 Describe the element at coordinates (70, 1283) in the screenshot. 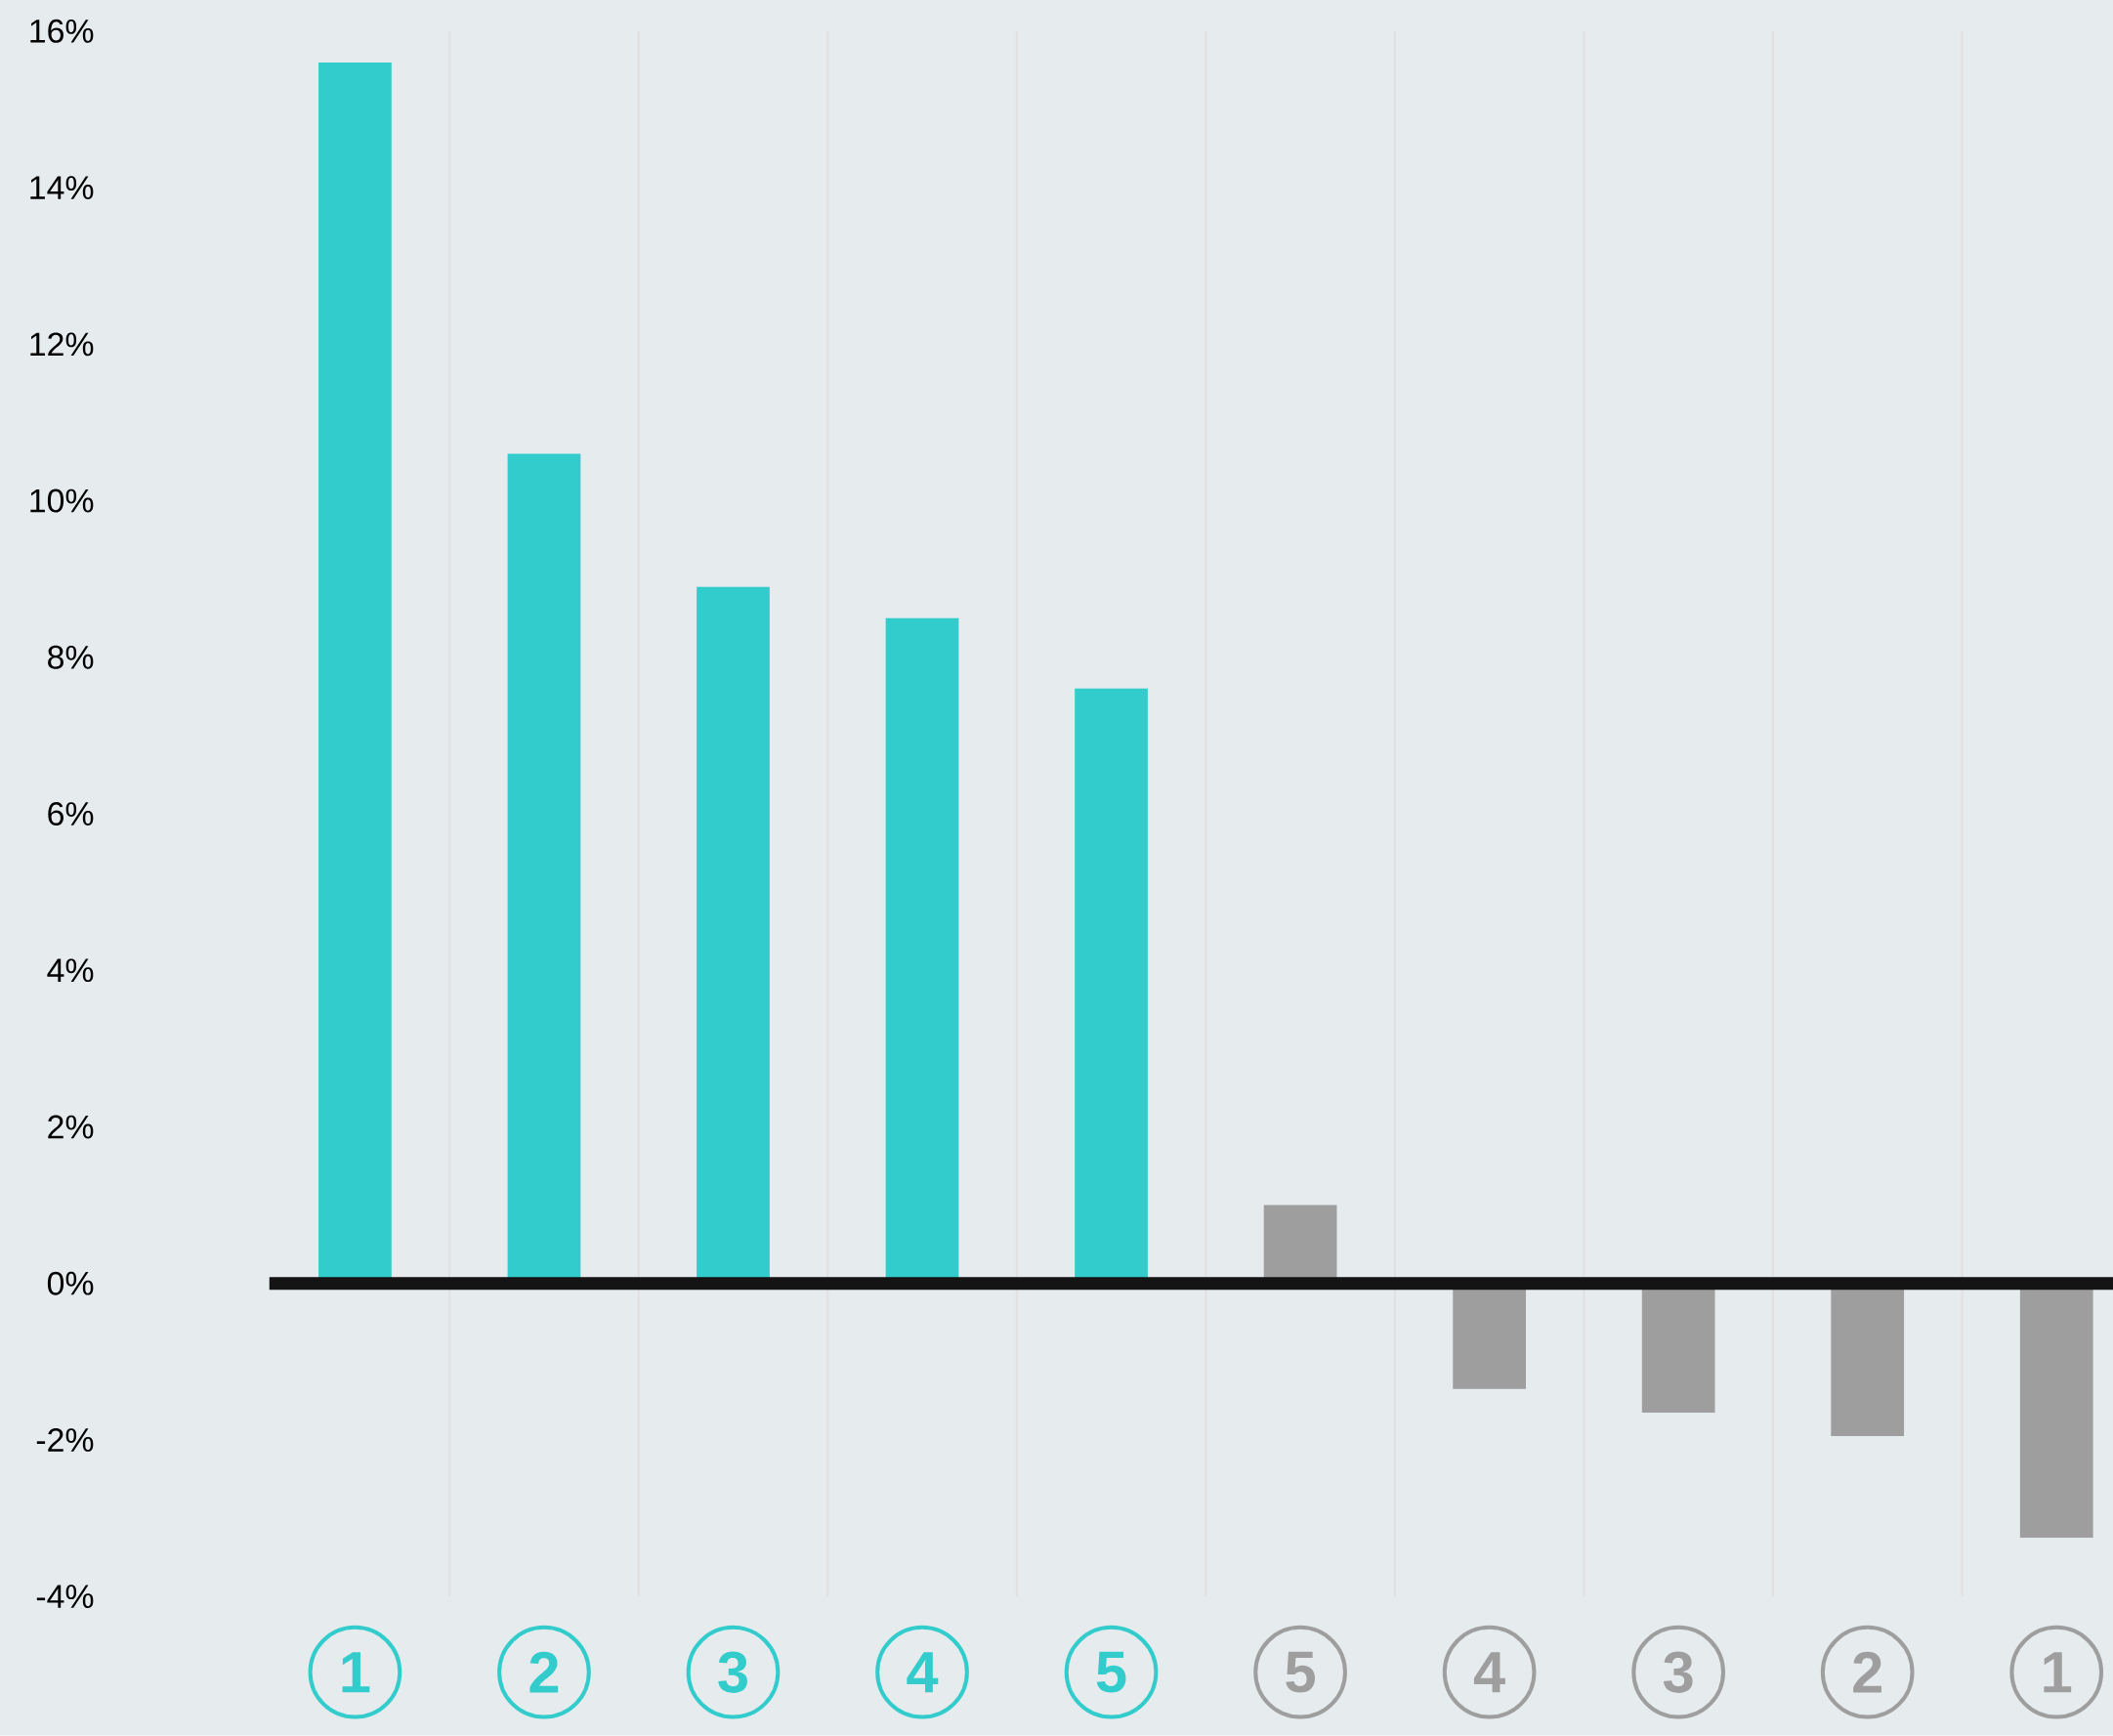

I see `y-tick-label: 0%` at that location.